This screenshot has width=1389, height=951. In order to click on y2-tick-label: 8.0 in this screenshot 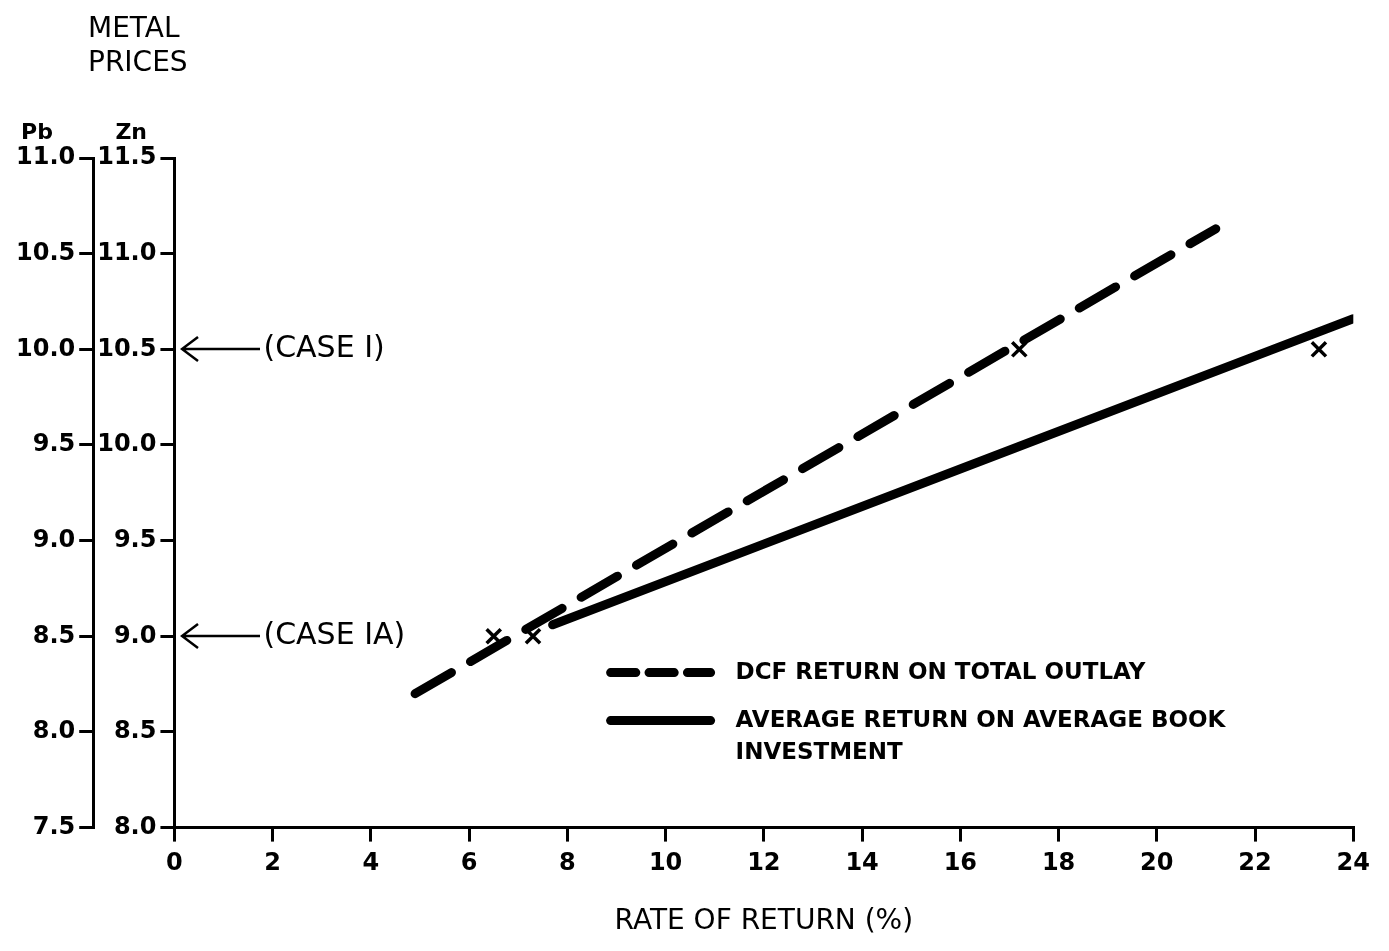, I will do `click(135, 825)`.